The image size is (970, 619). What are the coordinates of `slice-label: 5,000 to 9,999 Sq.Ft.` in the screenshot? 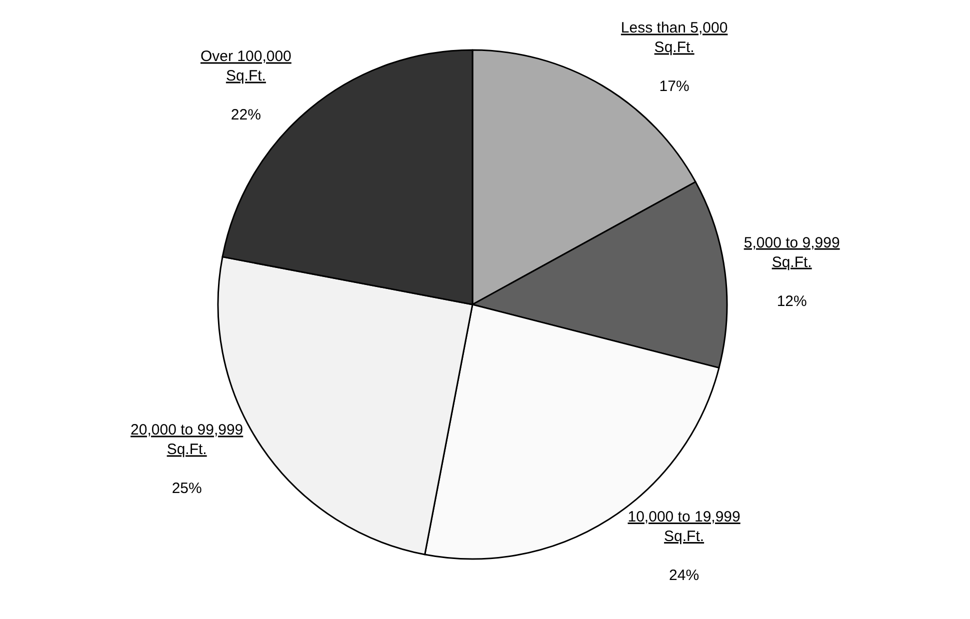 It's located at (792, 252).